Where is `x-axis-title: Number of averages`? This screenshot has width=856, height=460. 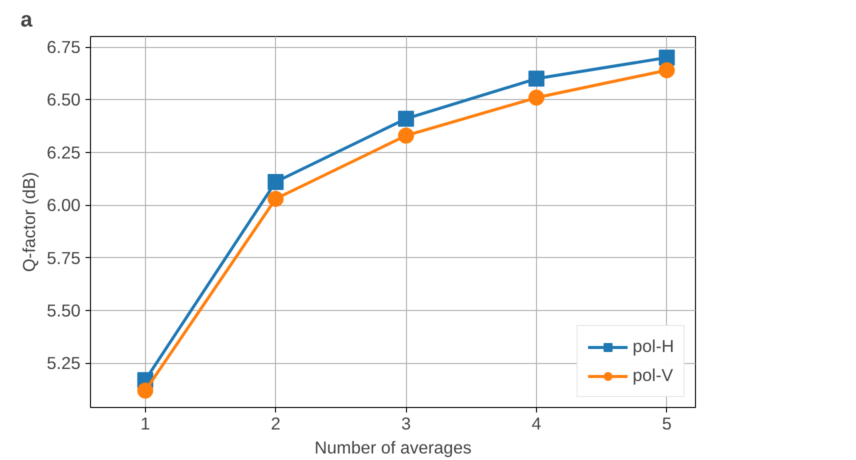
x-axis-title: Number of averages is located at coordinates (393, 448).